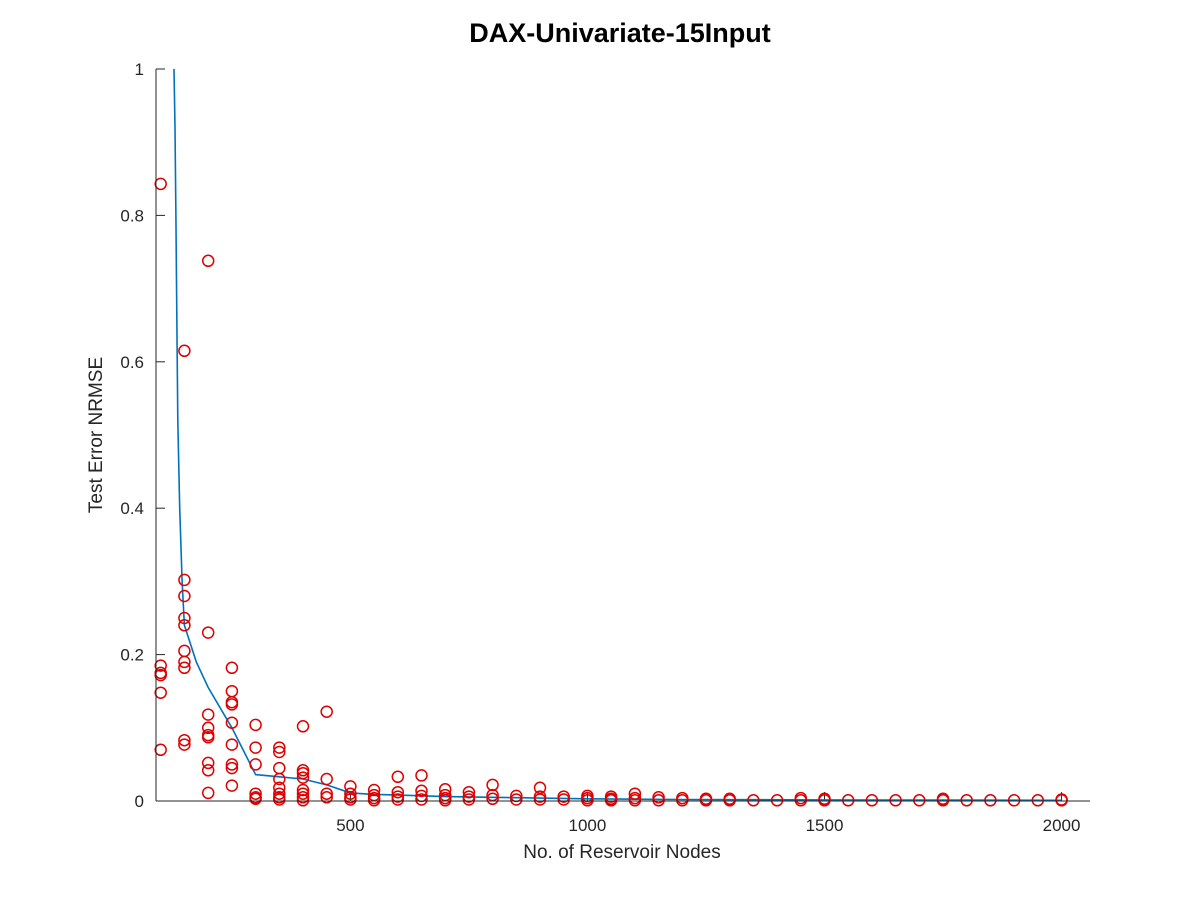 This screenshot has width=1200, height=900. I want to click on y-tick-label: 0.2, so click(132, 655).